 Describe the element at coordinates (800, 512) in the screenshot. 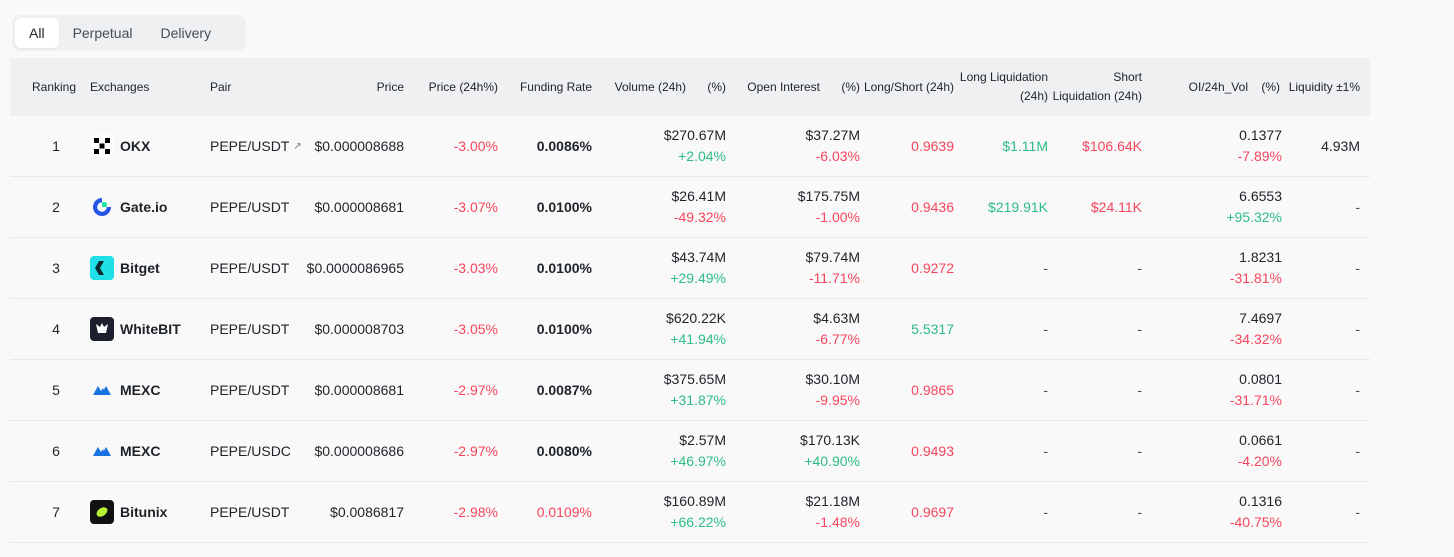

I see `open-interest-cell: $21.18M -1.48%` at that location.